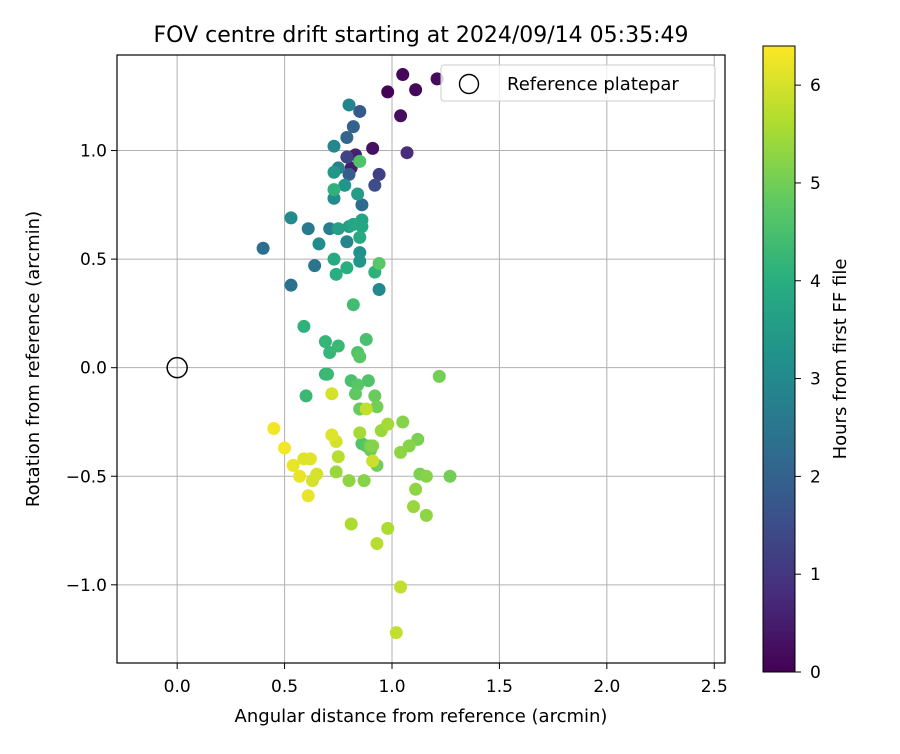  I want to click on colorbar-tick-label: 2, so click(815, 477).